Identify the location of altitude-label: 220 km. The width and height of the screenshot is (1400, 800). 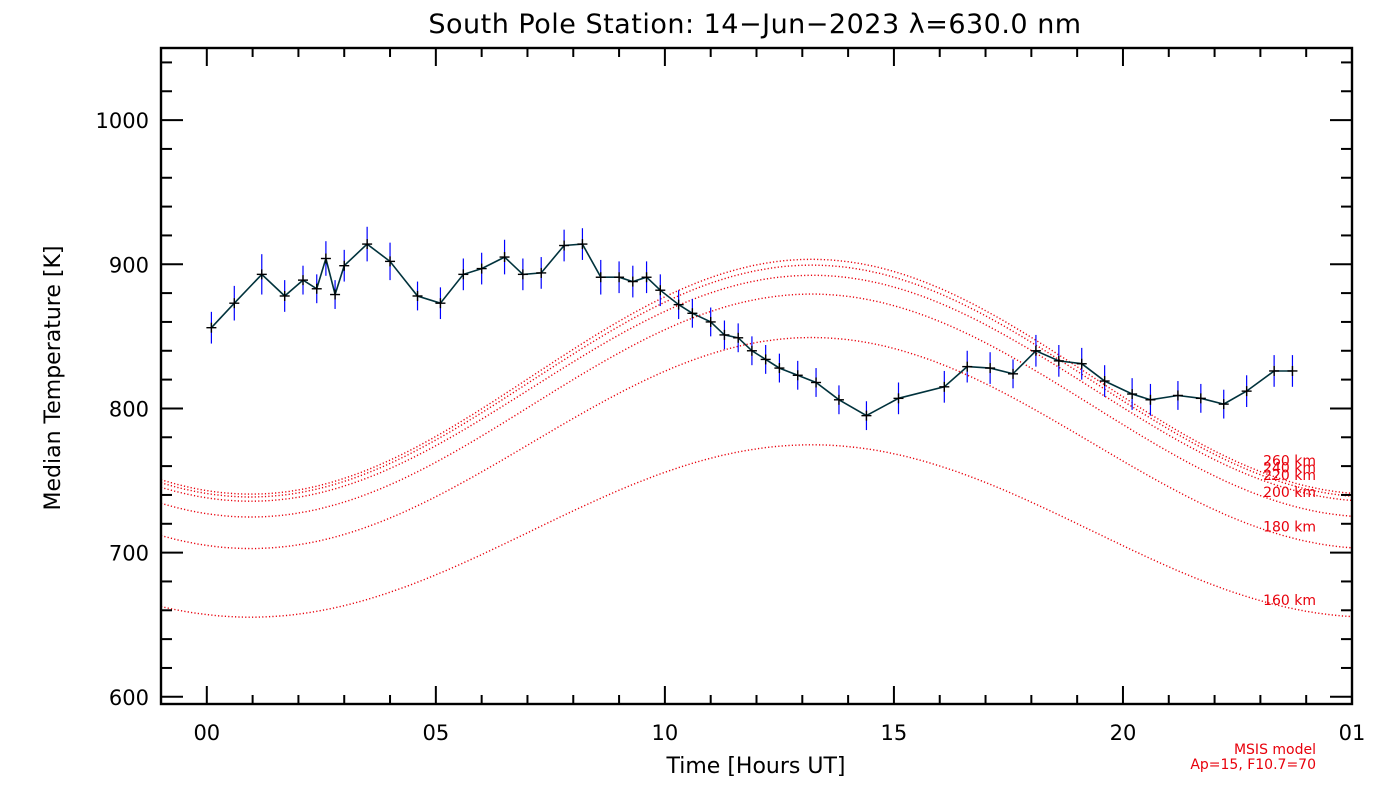
(1289, 476).